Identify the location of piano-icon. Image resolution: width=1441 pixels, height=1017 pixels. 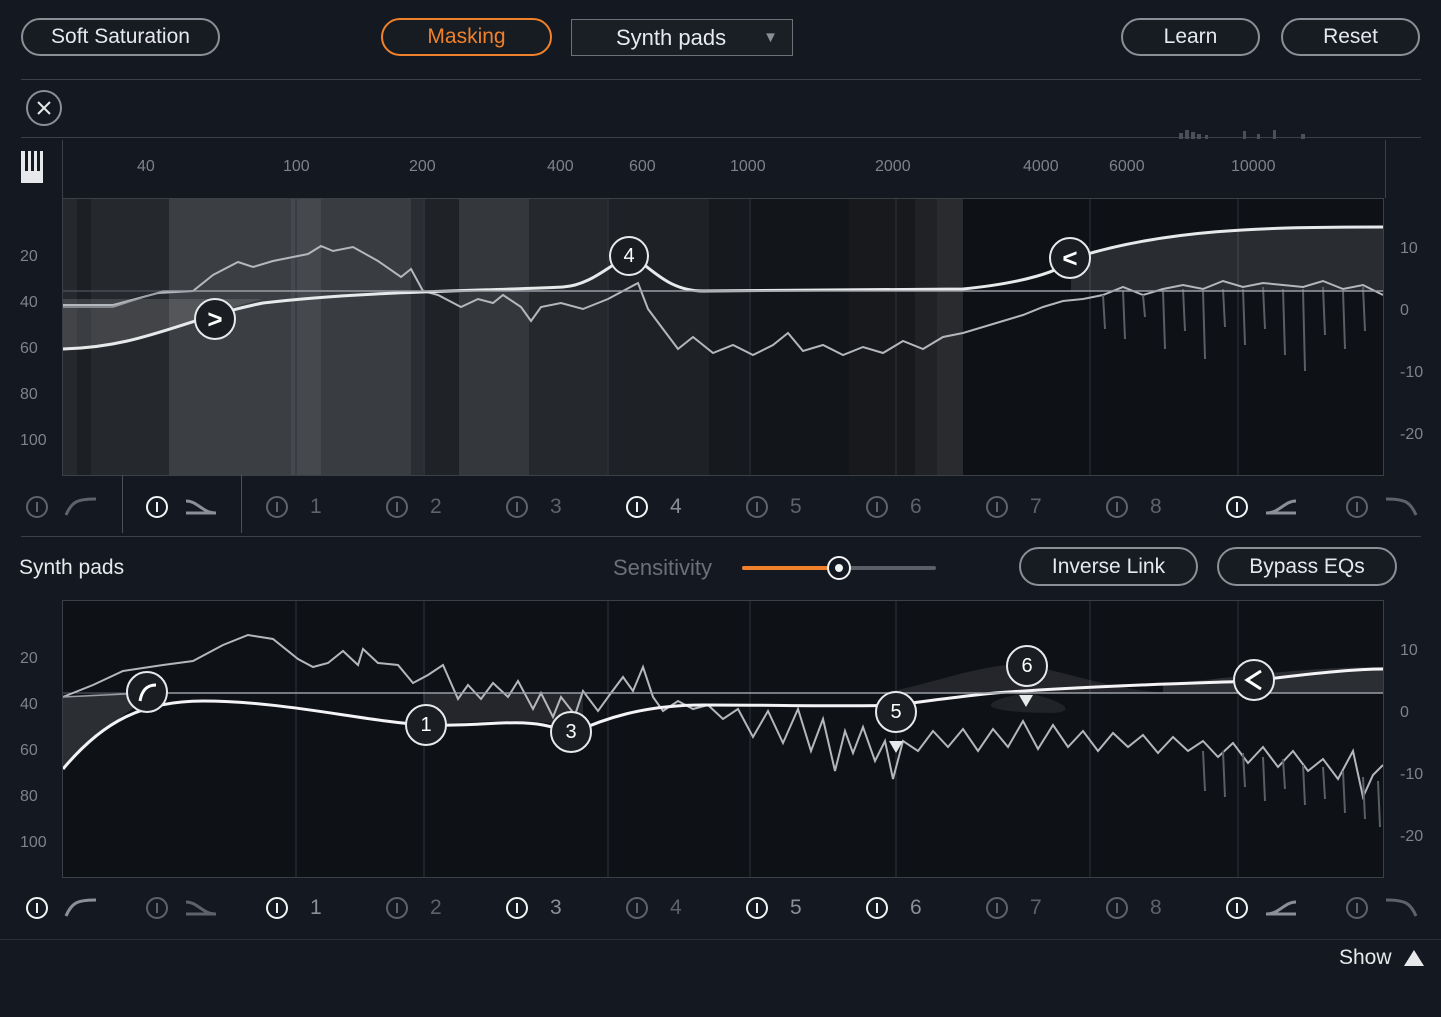
(32, 167).